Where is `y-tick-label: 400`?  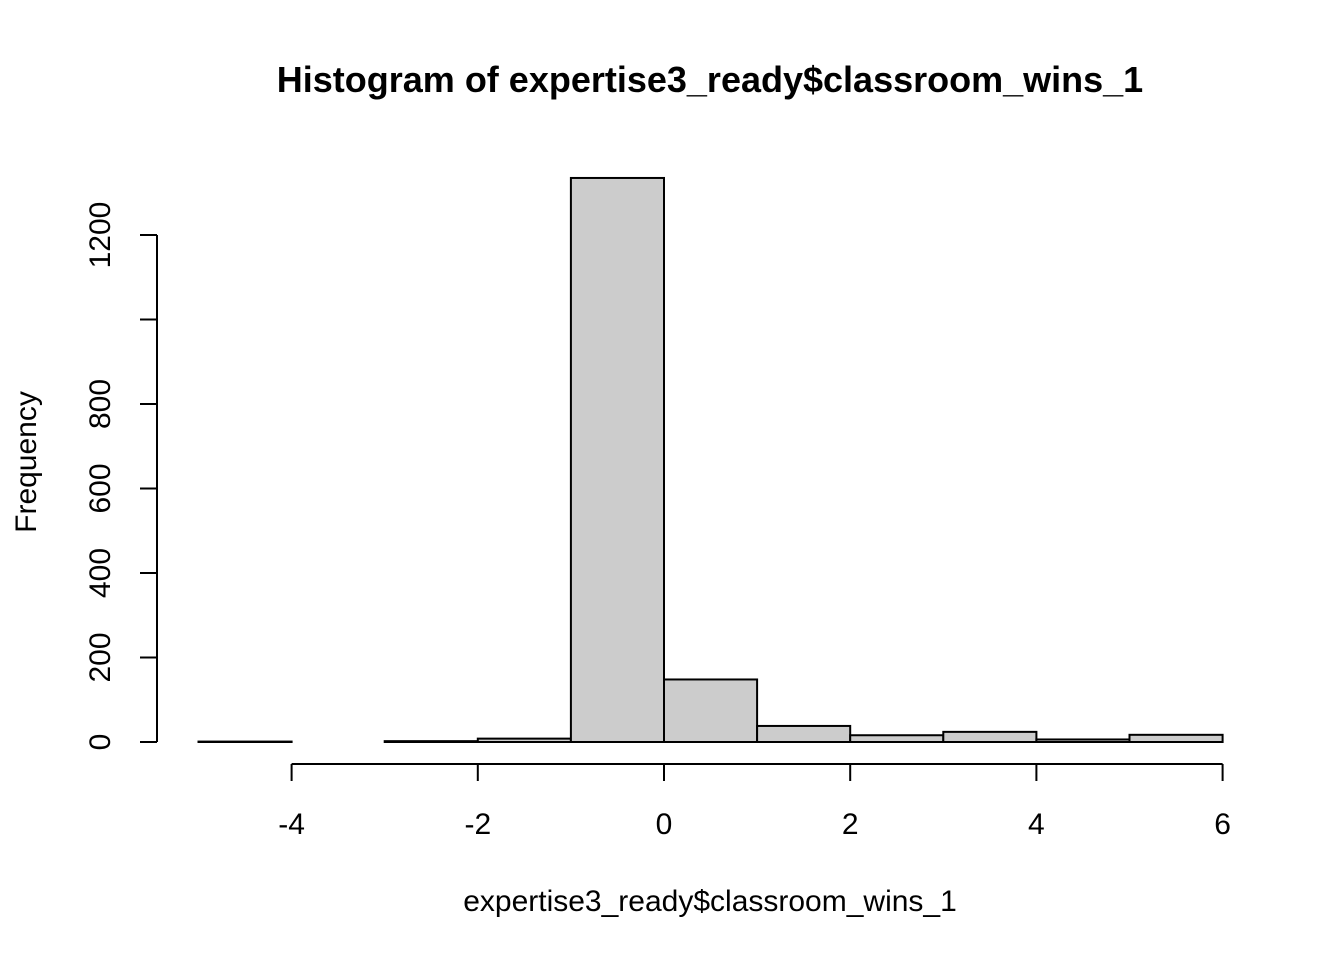 y-tick-label: 400 is located at coordinates (100, 573).